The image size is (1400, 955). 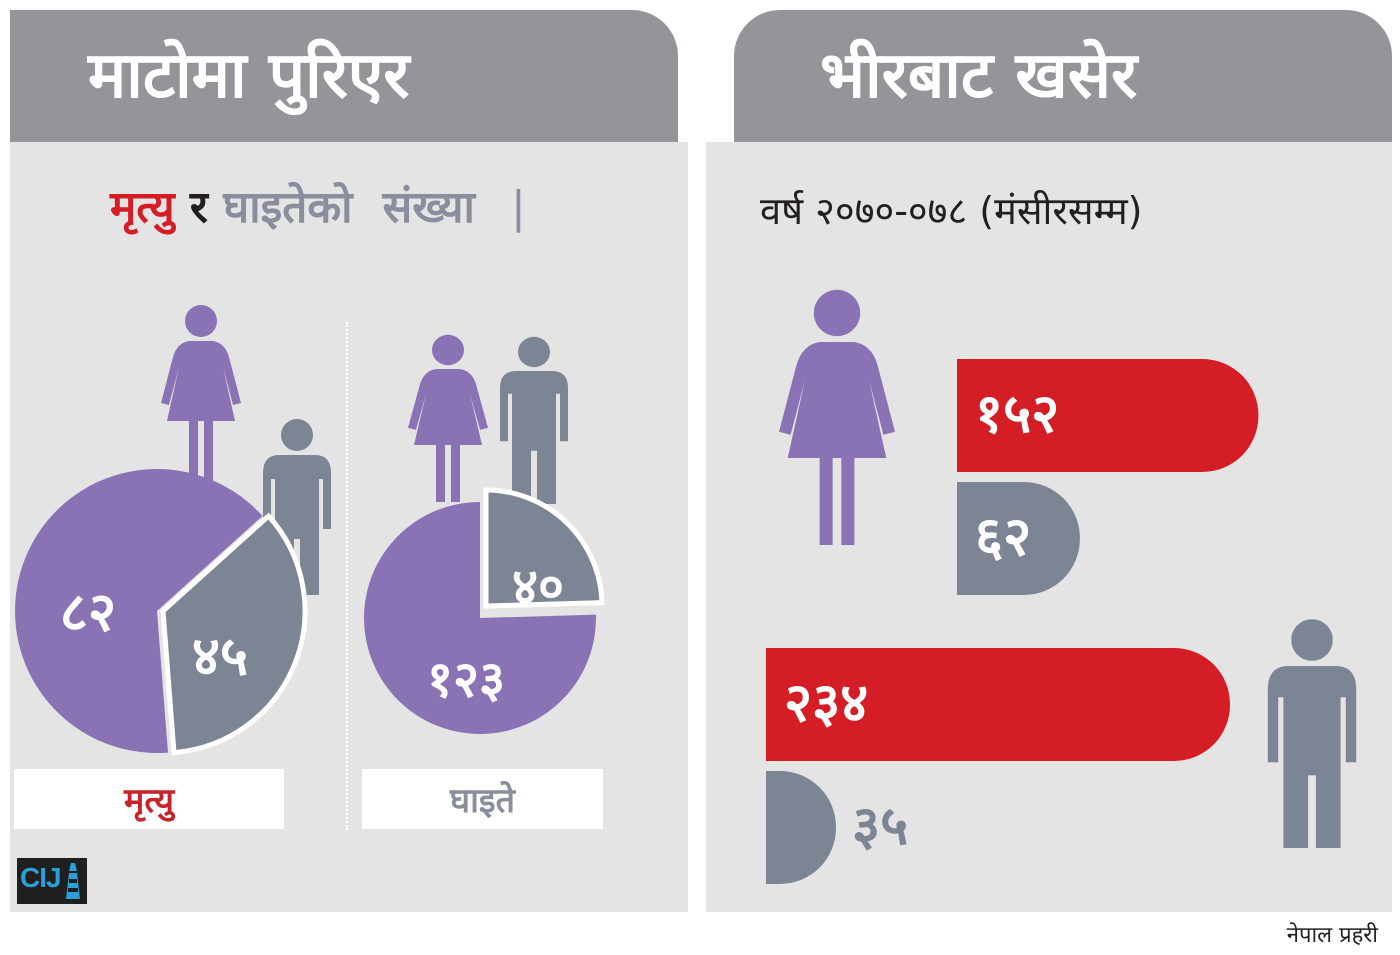 What do you see at coordinates (88, 612) in the screenshot?
I see `pie-label-female: ८२` at bounding box center [88, 612].